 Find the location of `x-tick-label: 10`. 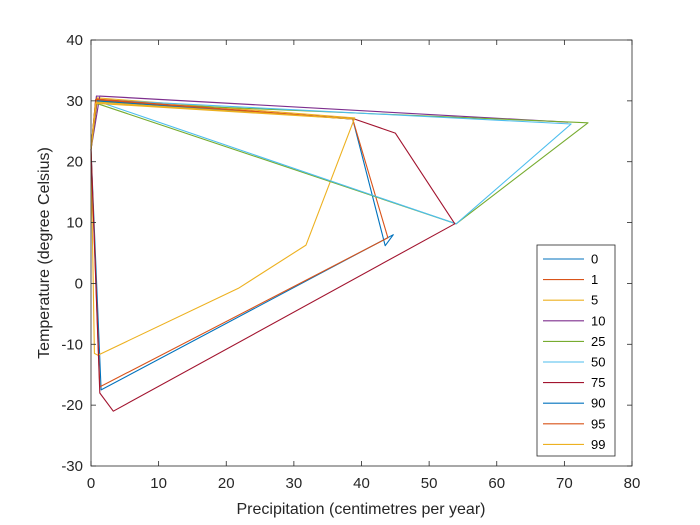

x-tick-label: 10 is located at coordinates (158, 483).